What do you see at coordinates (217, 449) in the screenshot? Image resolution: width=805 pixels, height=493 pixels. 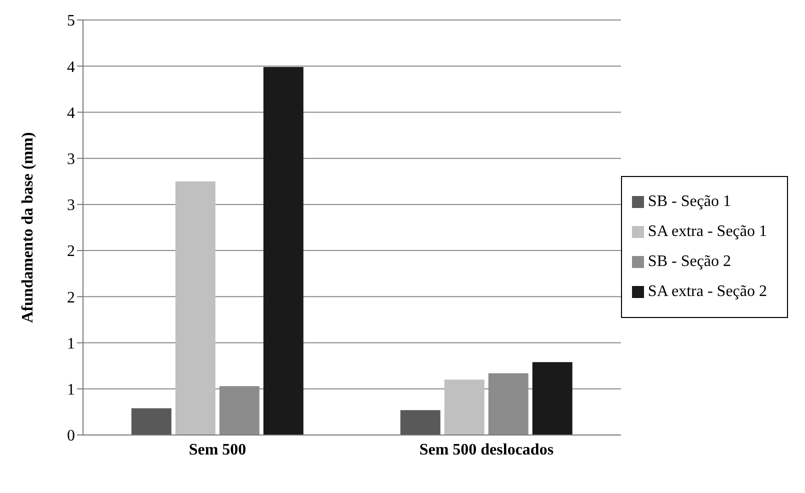 I see `x-tick-label: Sem 500` at bounding box center [217, 449].